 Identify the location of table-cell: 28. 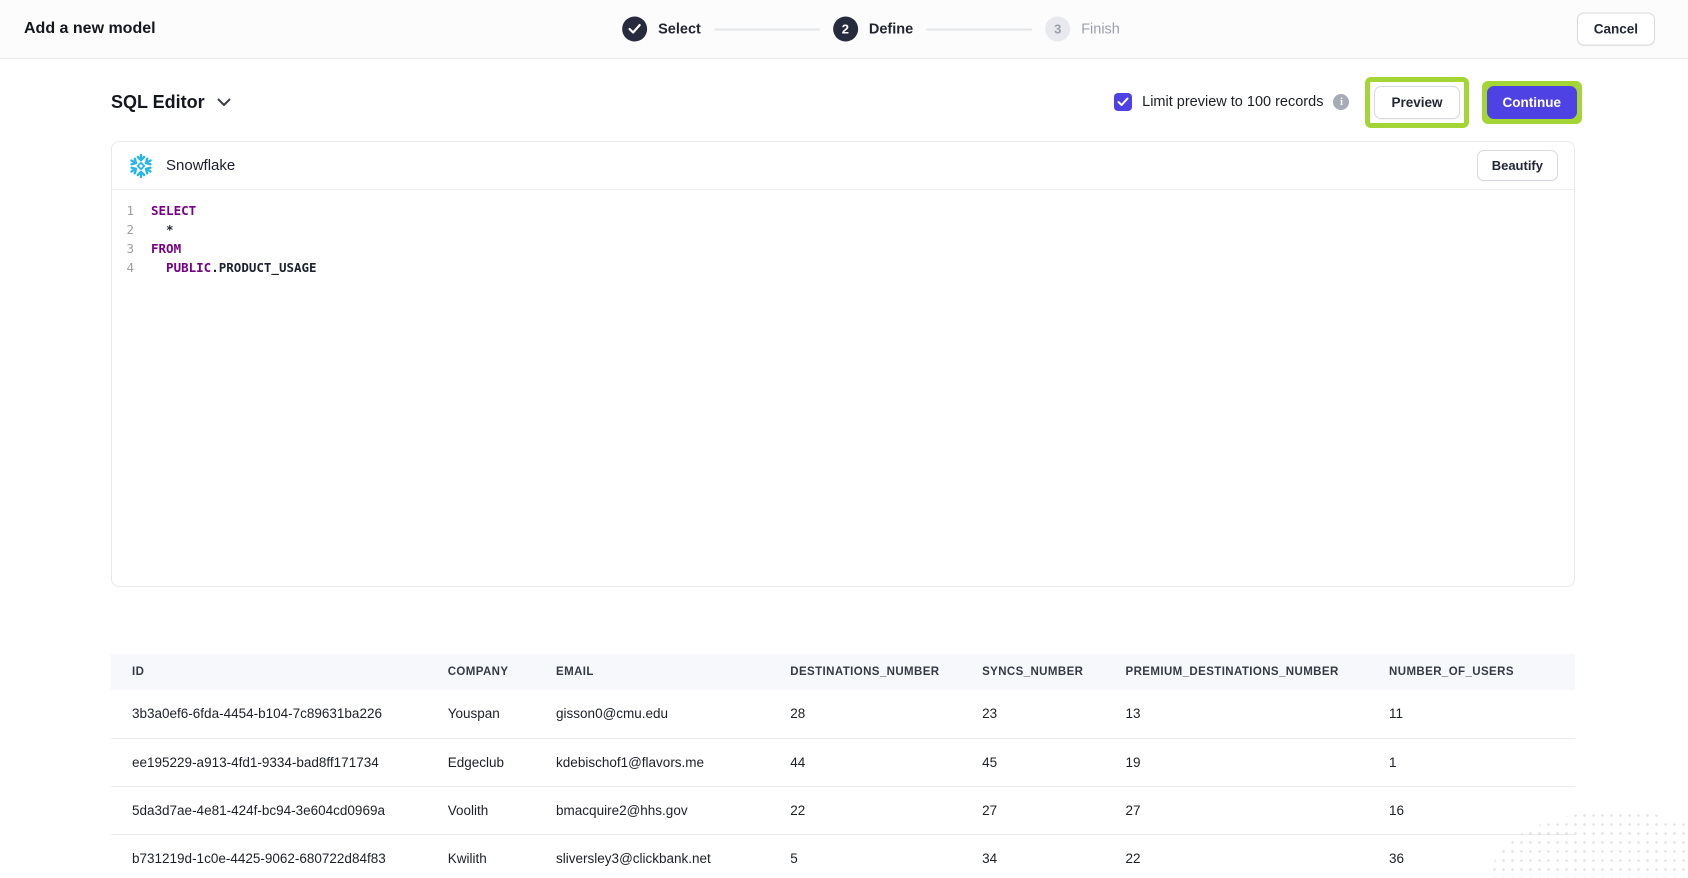
(798, 714).